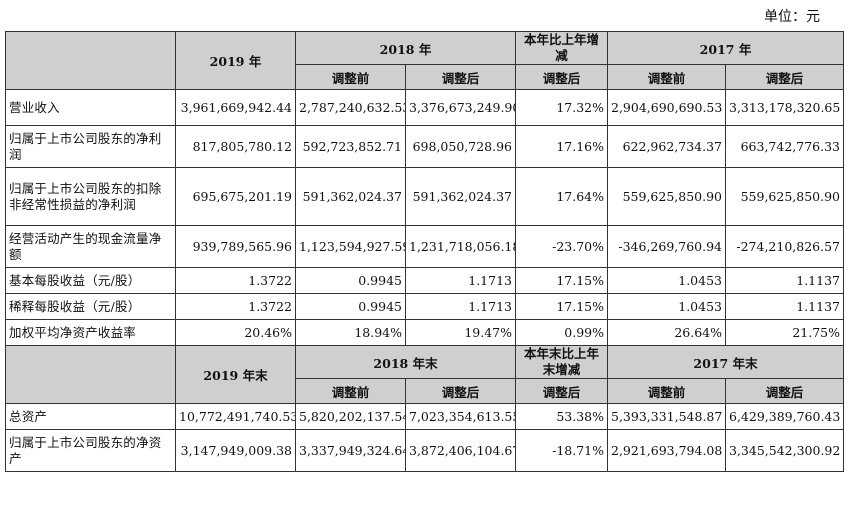 This screenshot has width=850, height=523. I want to click on header-yoy-change: 本年末比上年末增减, so click(561, 362).